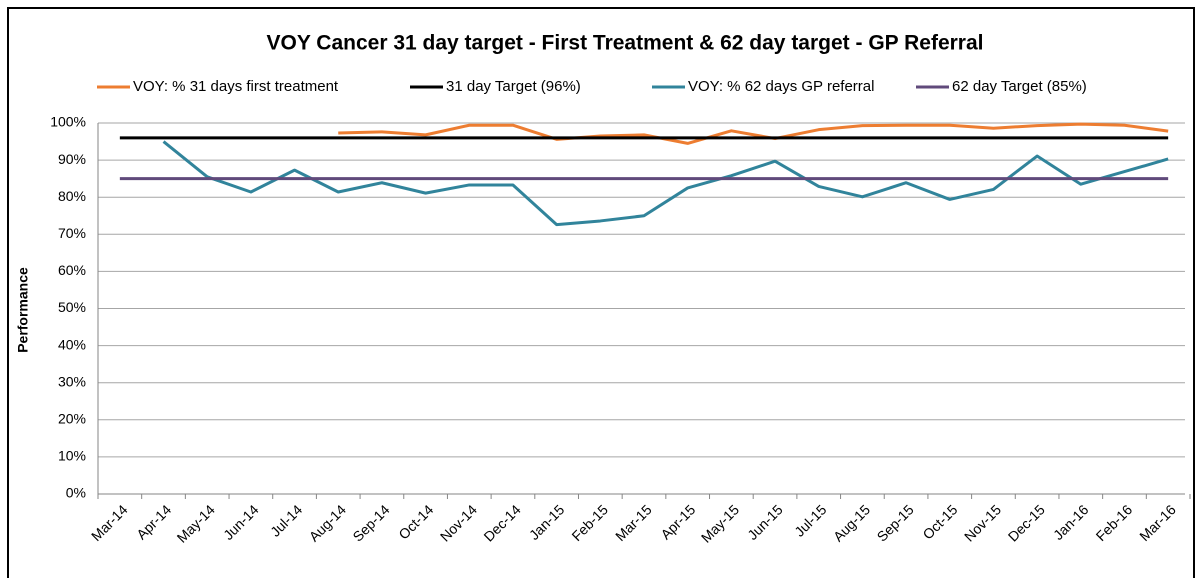  I want to click on y-tick-label: 0%, so click(76, 493).